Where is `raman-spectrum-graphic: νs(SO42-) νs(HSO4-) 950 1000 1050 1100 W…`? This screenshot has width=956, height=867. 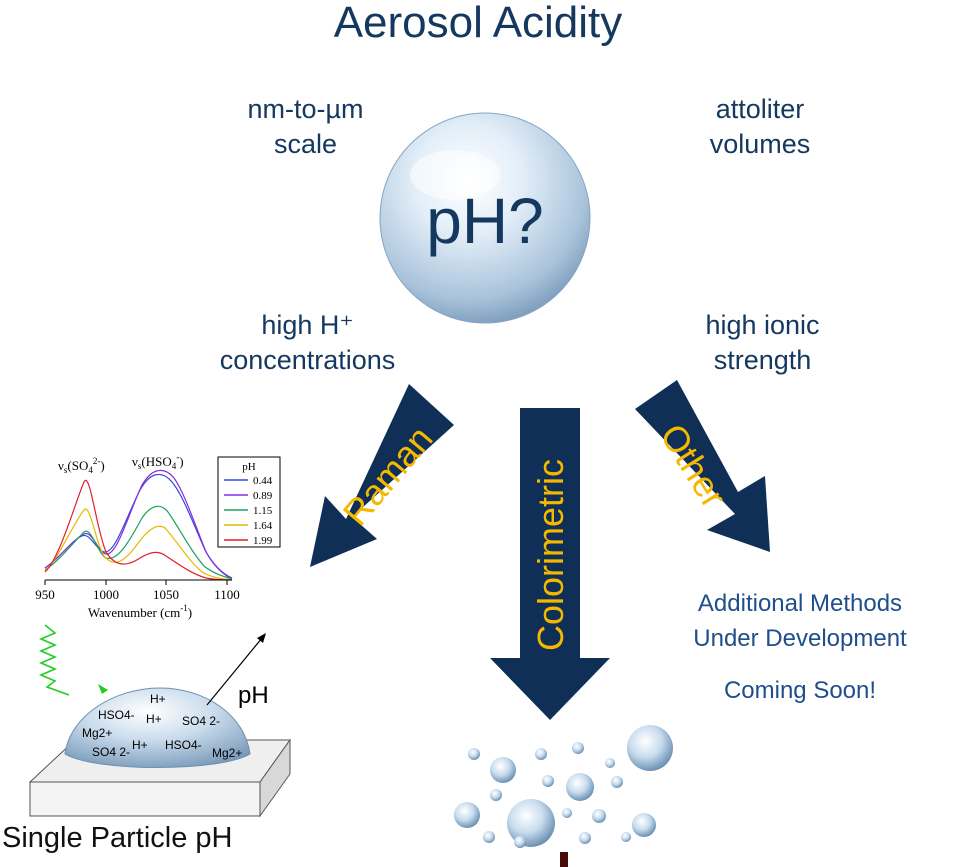 raman-spectrum-graphic: νs(SO42-) νs(HSO4-) 950 1000 1050 1100 W… is located at coordinates (159, 635).